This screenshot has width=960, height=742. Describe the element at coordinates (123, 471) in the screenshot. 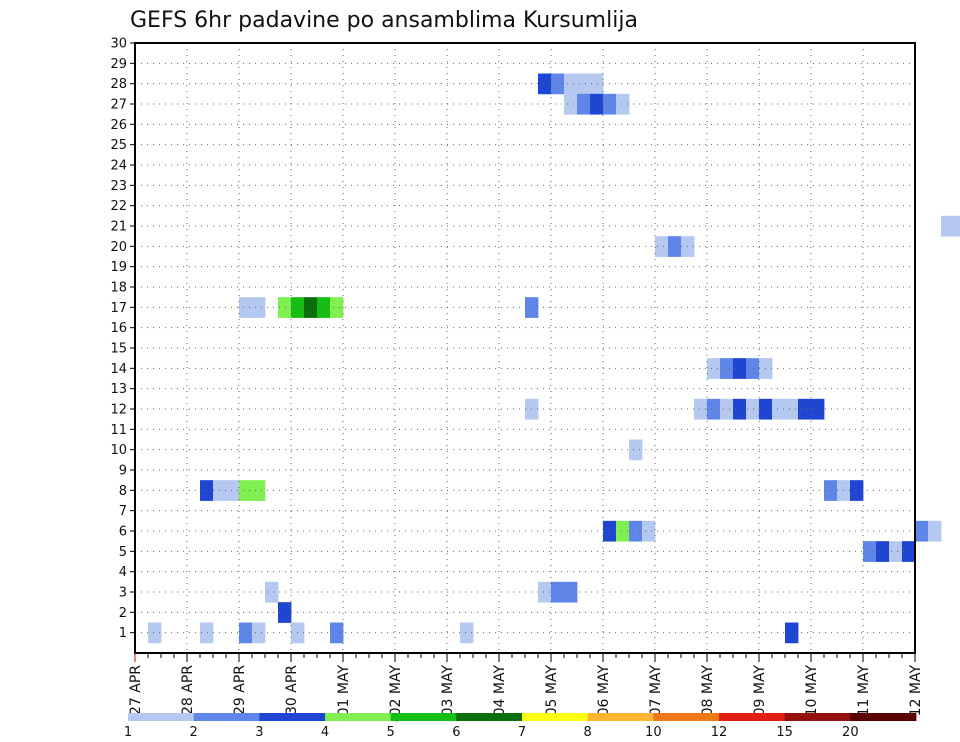

I see `y-tick-label: 9` at that location.